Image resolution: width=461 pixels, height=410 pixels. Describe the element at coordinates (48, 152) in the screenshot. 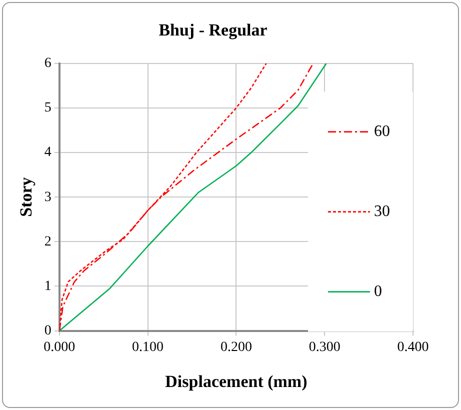

I see `y-tick-label: 4` at that location.